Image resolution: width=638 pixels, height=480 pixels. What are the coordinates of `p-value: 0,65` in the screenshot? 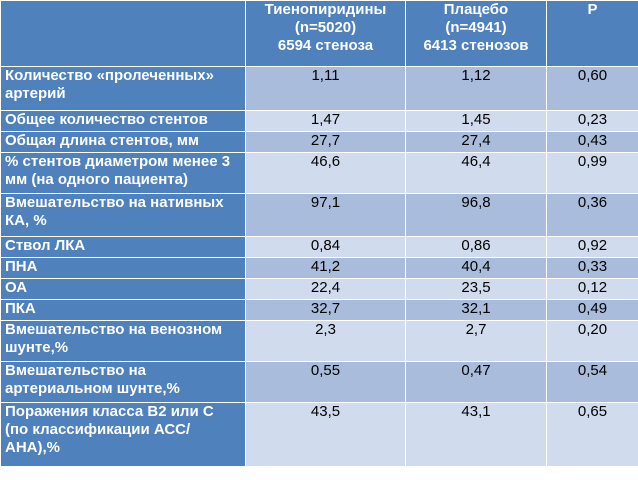 It's located at (592, 434).